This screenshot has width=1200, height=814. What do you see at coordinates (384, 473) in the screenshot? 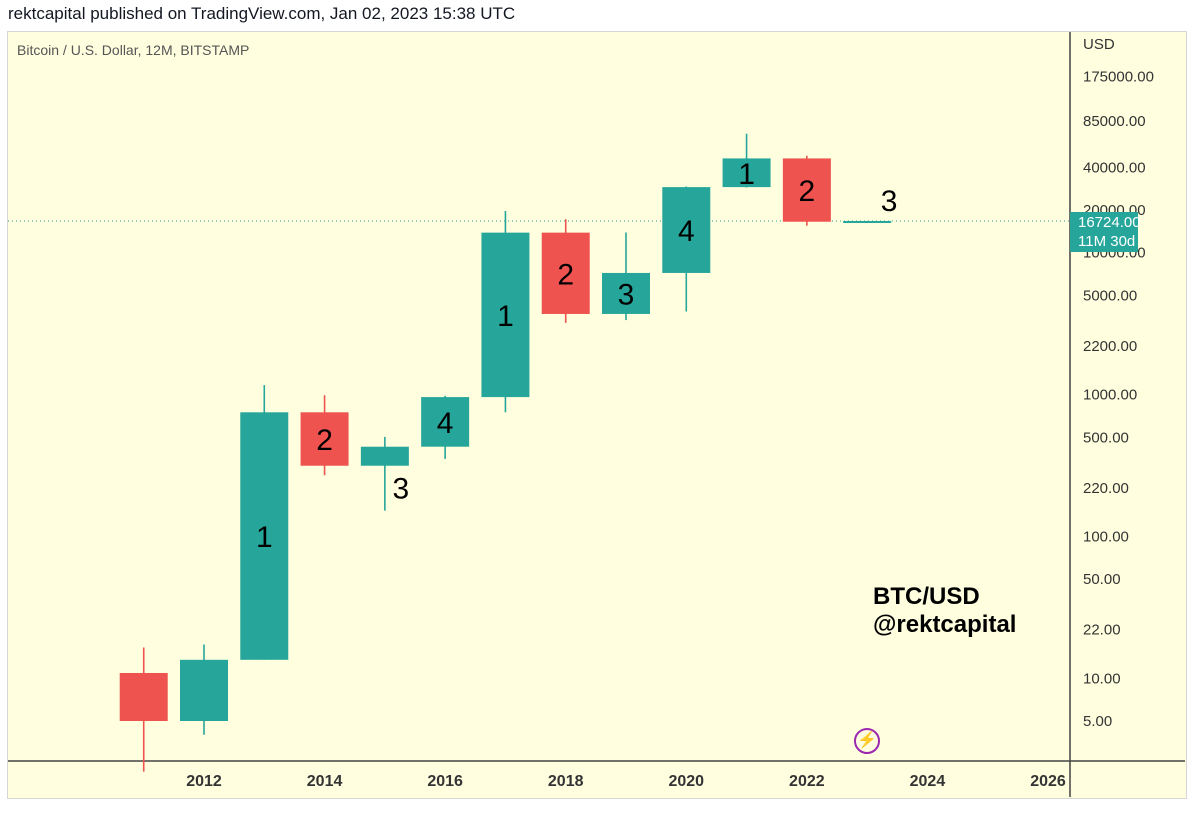
I see `candle-2015` at bounding box center [384, 473].